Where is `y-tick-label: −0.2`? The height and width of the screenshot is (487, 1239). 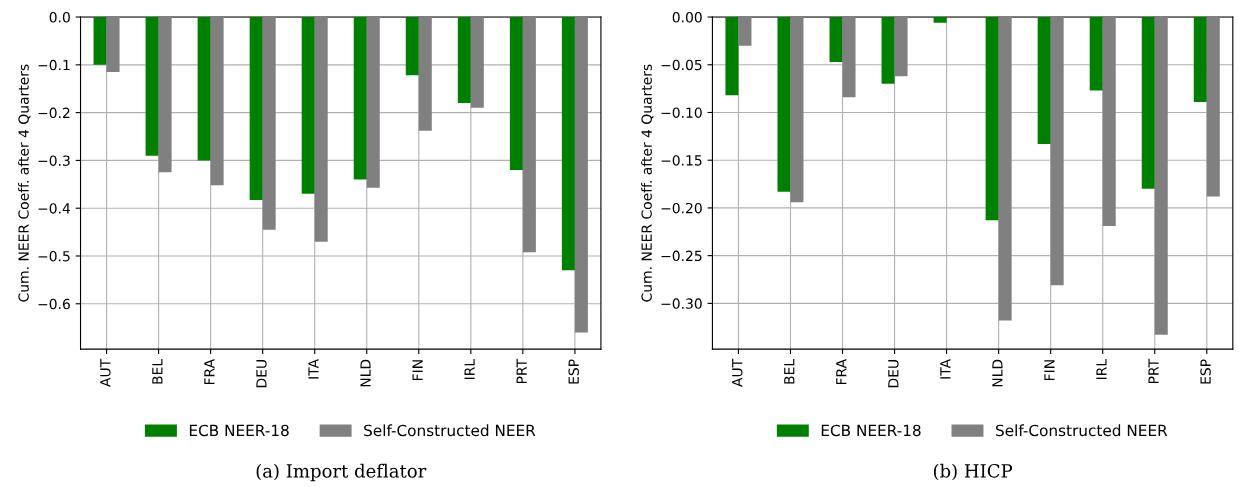 y-tick-label: −0.2 is located at coordinates (54, 113).